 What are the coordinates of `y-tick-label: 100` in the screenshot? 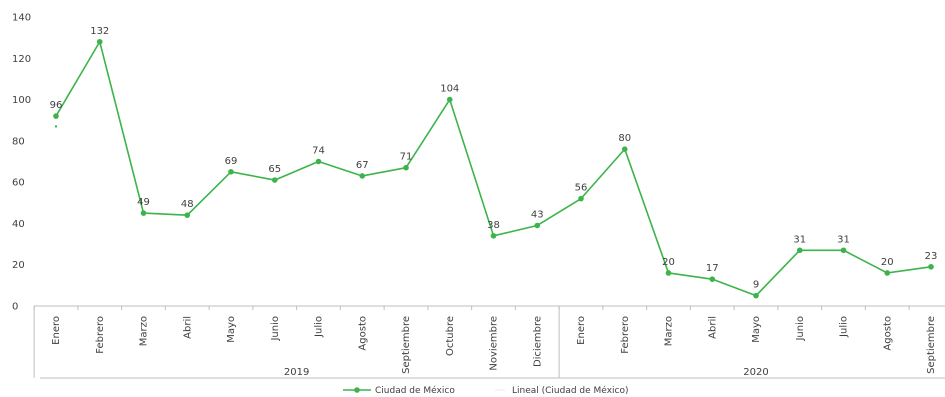 It's located at (21, 100).